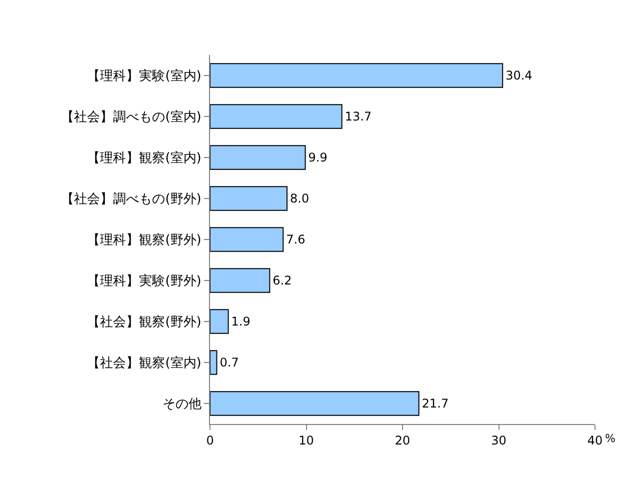  What do you see at coordinates (358, 117) in the screenshot?
I see `data-label: 13.7` at bounding box center [358, 117].